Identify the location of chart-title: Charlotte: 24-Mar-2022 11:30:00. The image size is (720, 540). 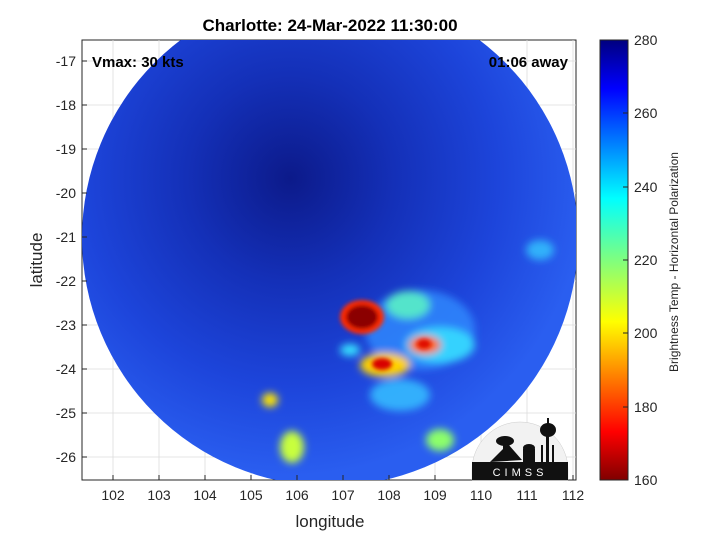
(329, 25).